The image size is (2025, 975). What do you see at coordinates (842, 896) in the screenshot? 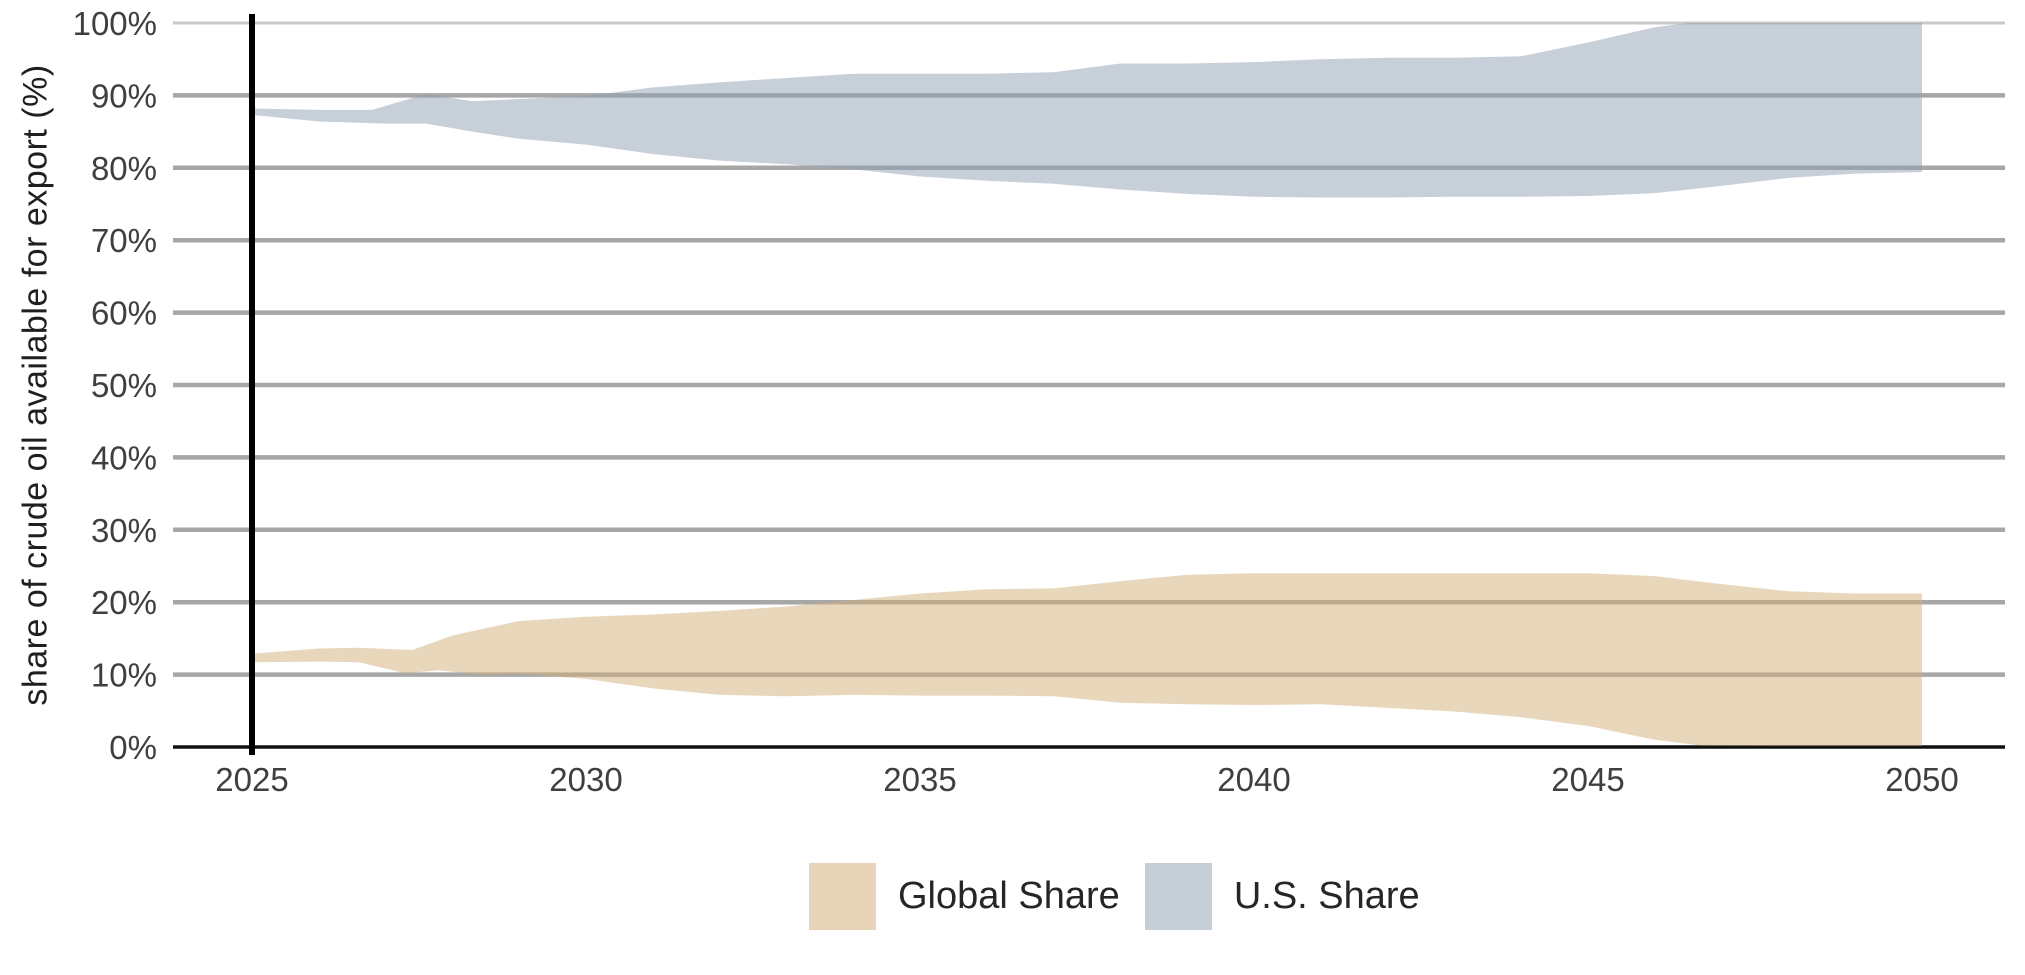
I see `legend-swatch-global-share` at bounding box center [842, 896].